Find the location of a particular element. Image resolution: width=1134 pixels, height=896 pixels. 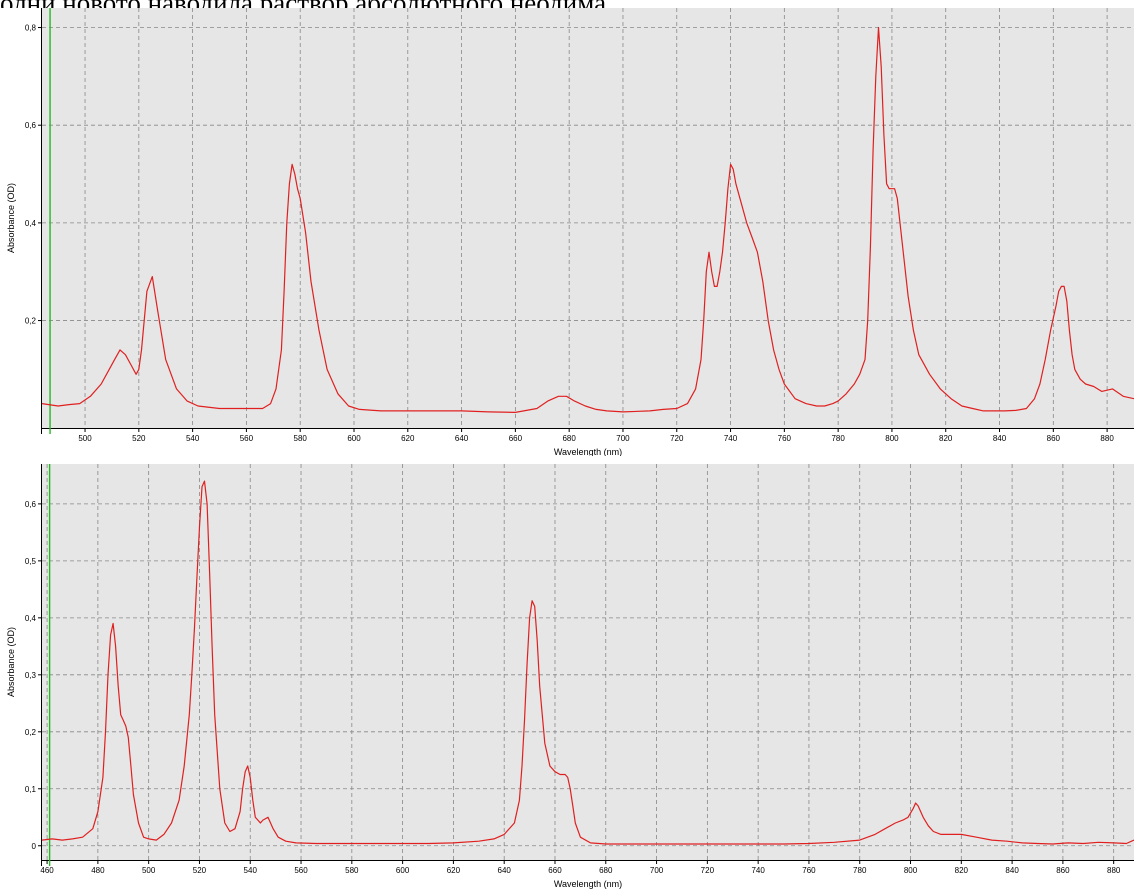

chart1-x-tick-label: 580 is located at coordinates (301, 438).